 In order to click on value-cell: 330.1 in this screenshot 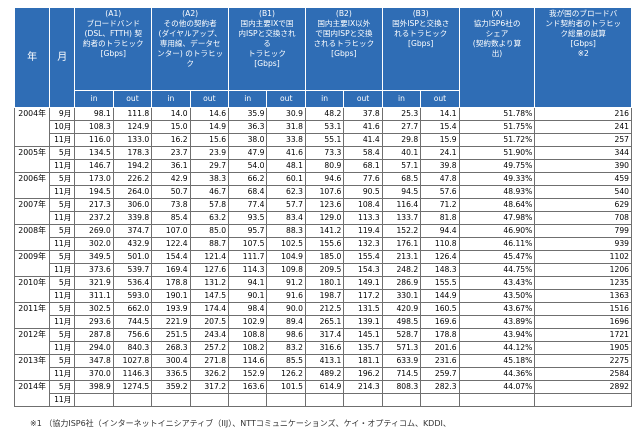, I will do `click(401, 296)`.